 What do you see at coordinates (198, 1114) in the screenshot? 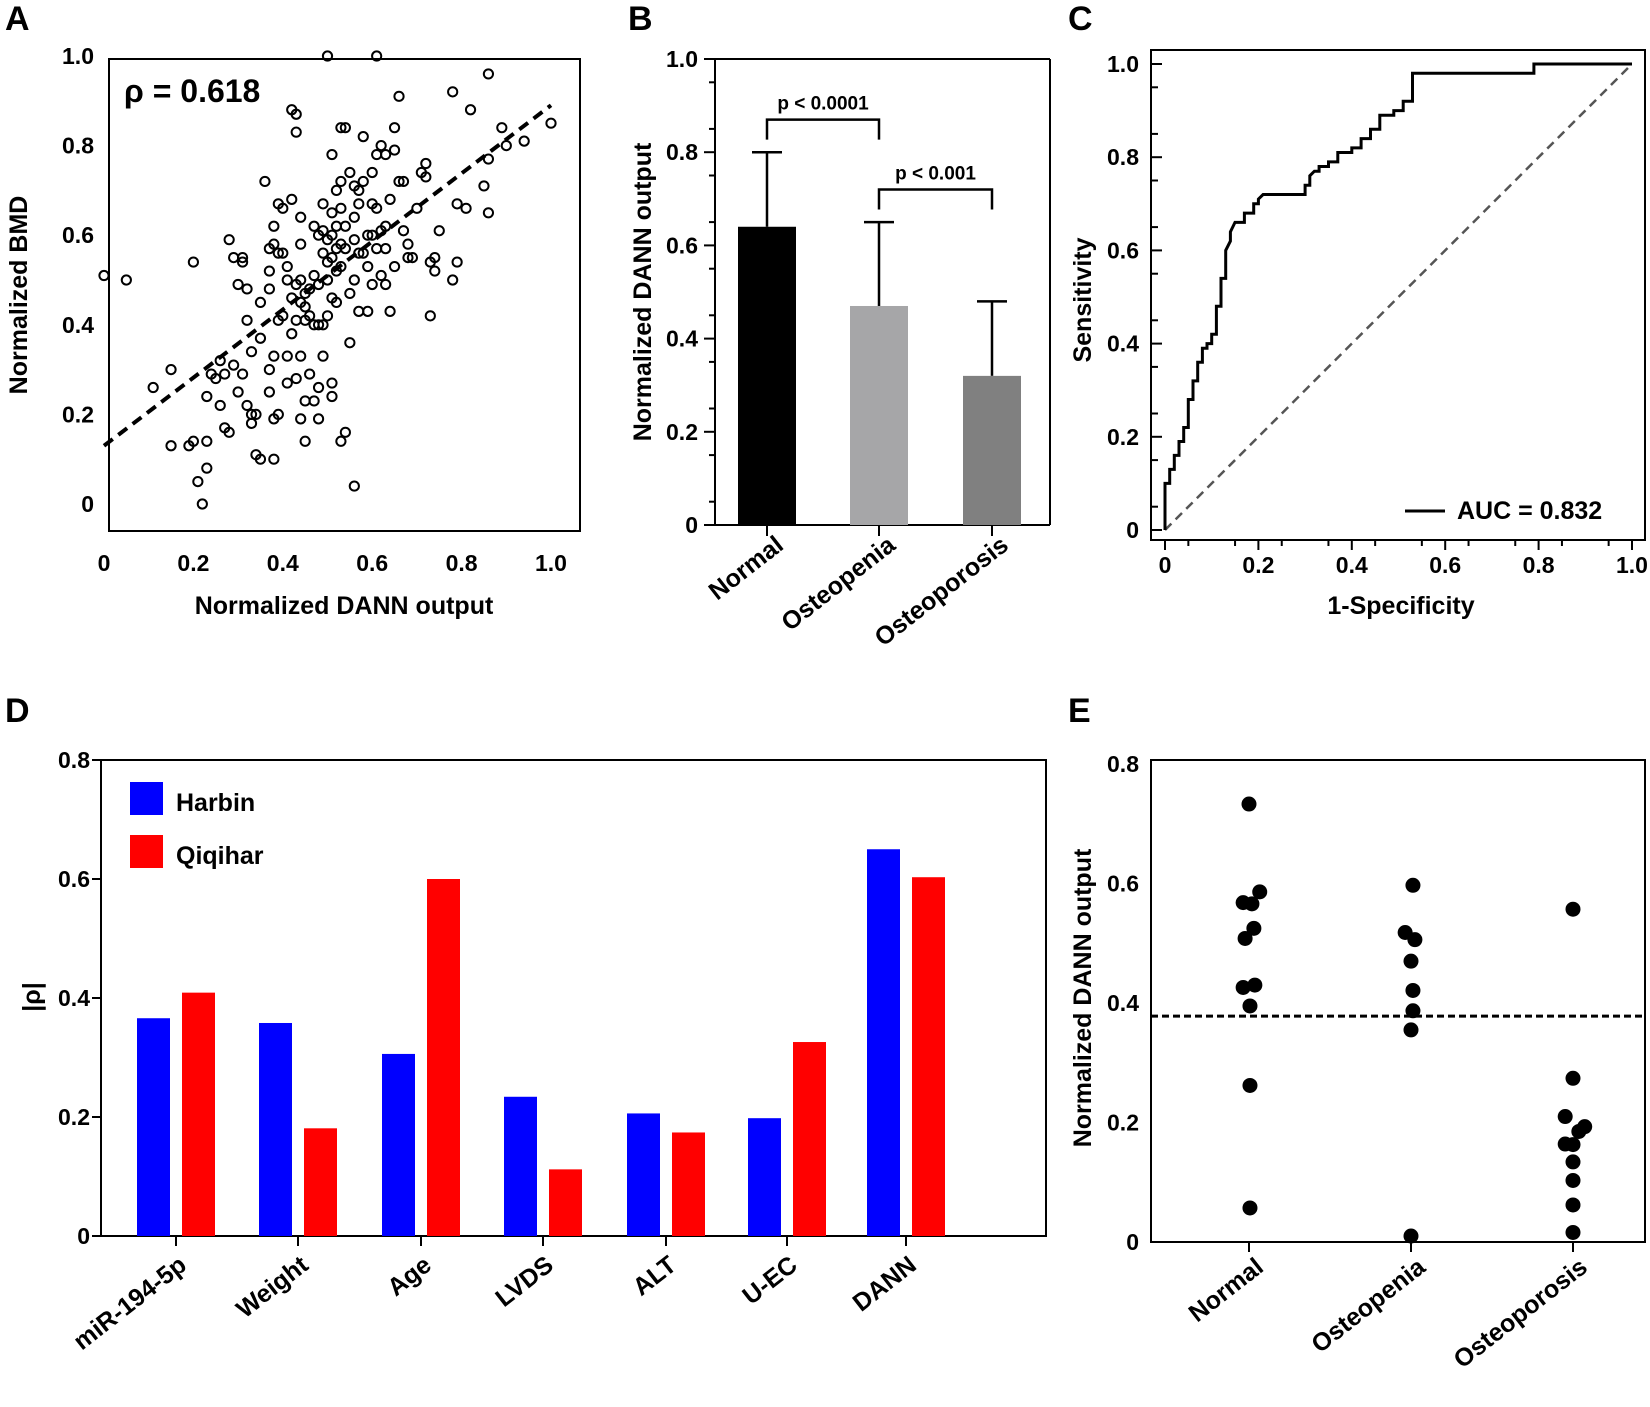
I see `bar-qiqihar-mir-194-5p` at bounding box center [198, 1114].